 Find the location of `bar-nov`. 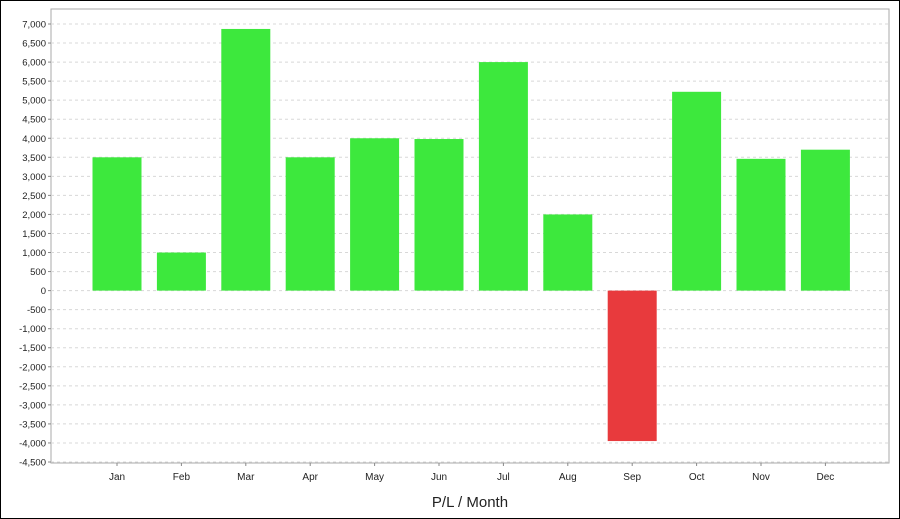

bar-nov is located at coordinates (761, 224).